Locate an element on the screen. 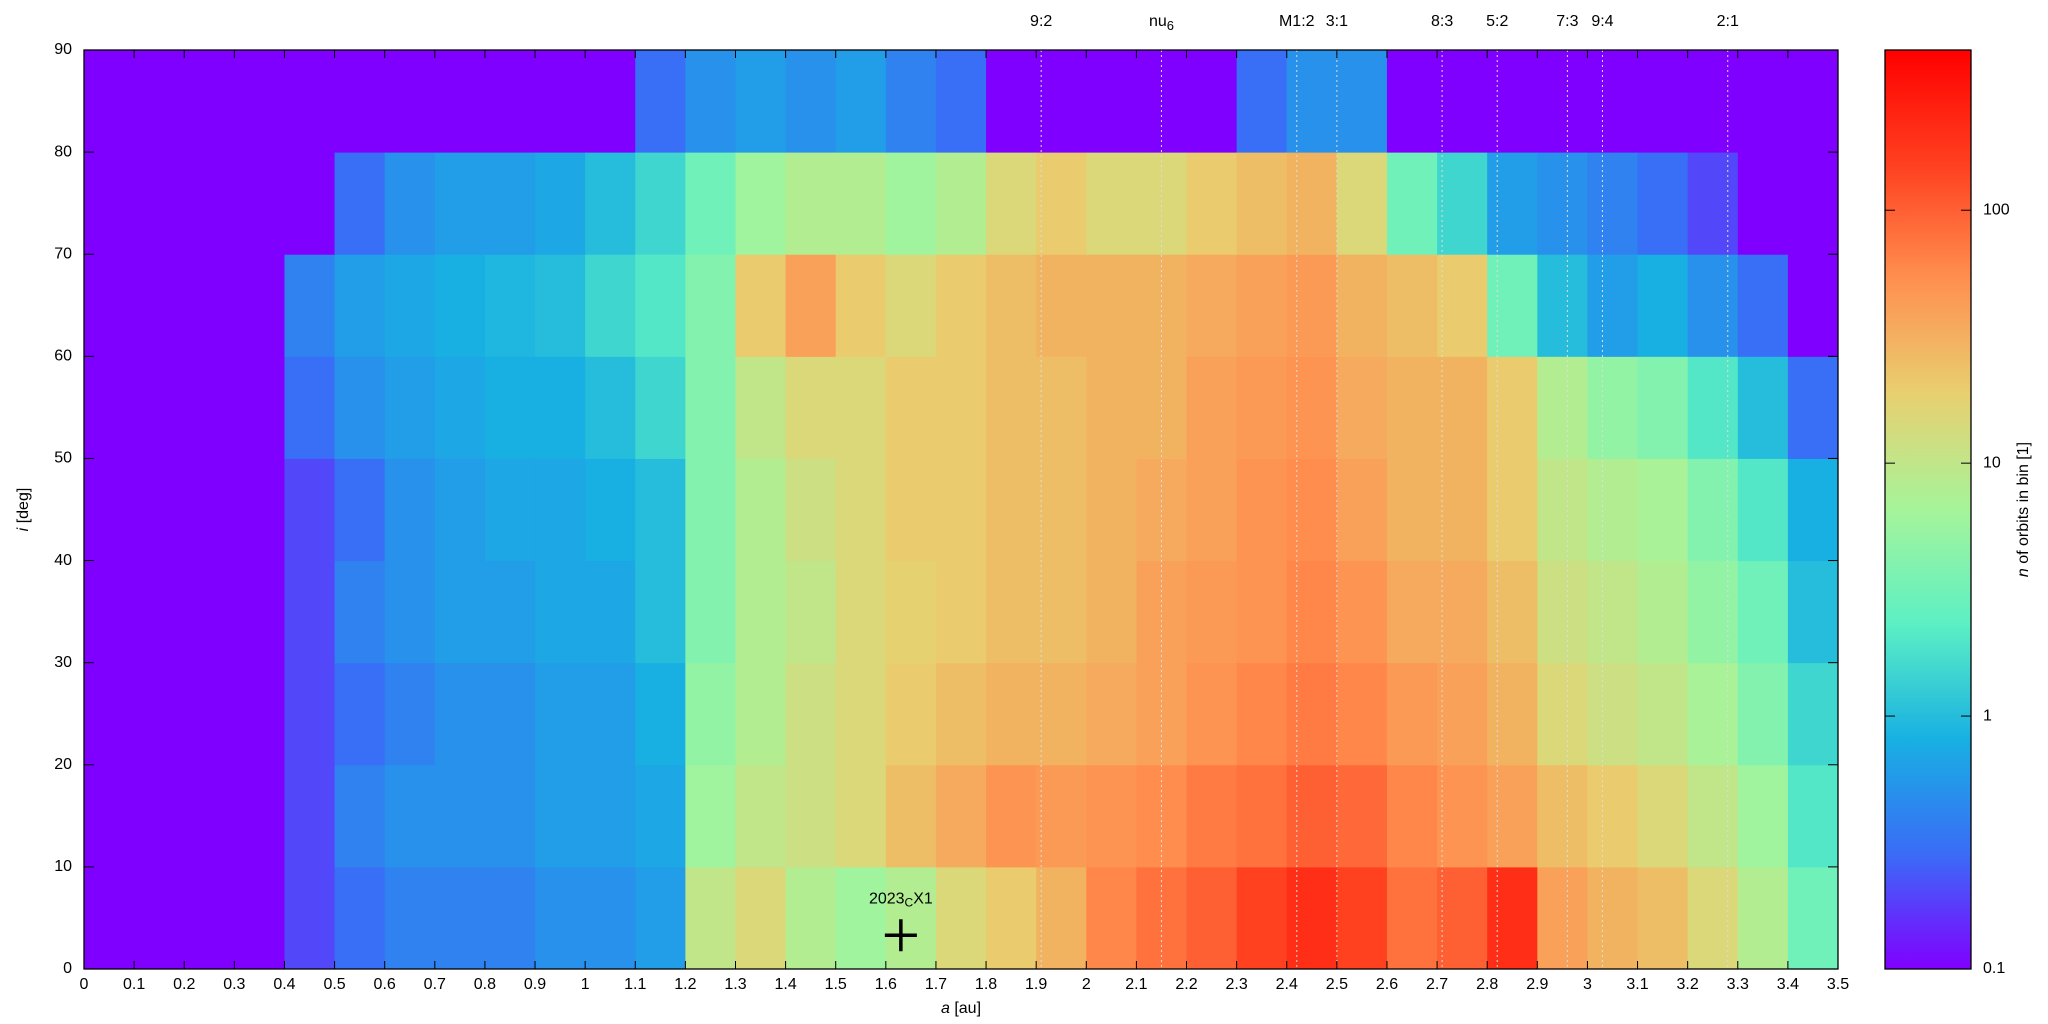 This screenshot has height=1024, width=2048. y-tick-label: 90 is located at coordinates (63, 49).